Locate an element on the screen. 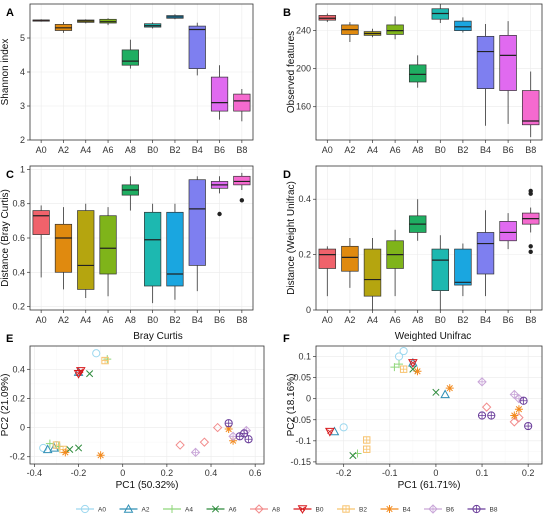 The width and height of the screenshot is (550, 520). y-tick-label: 200 is located at coordinates (303, 69).